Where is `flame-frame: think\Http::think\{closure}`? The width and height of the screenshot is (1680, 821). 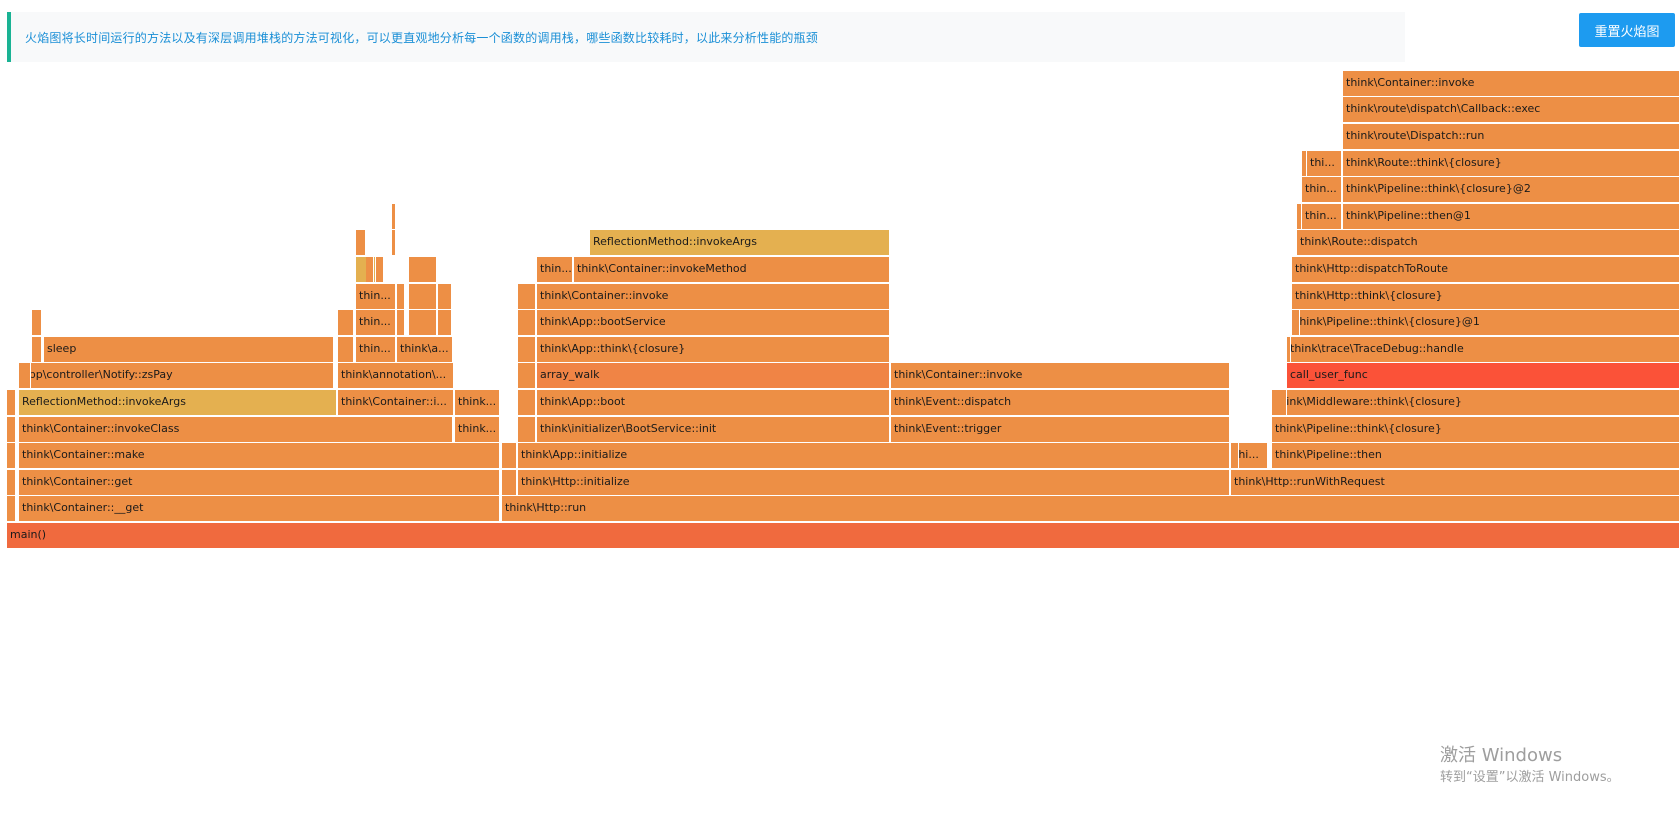
flame-frame: think\Http::think\{closure} is located at coordinates (1486, 296).